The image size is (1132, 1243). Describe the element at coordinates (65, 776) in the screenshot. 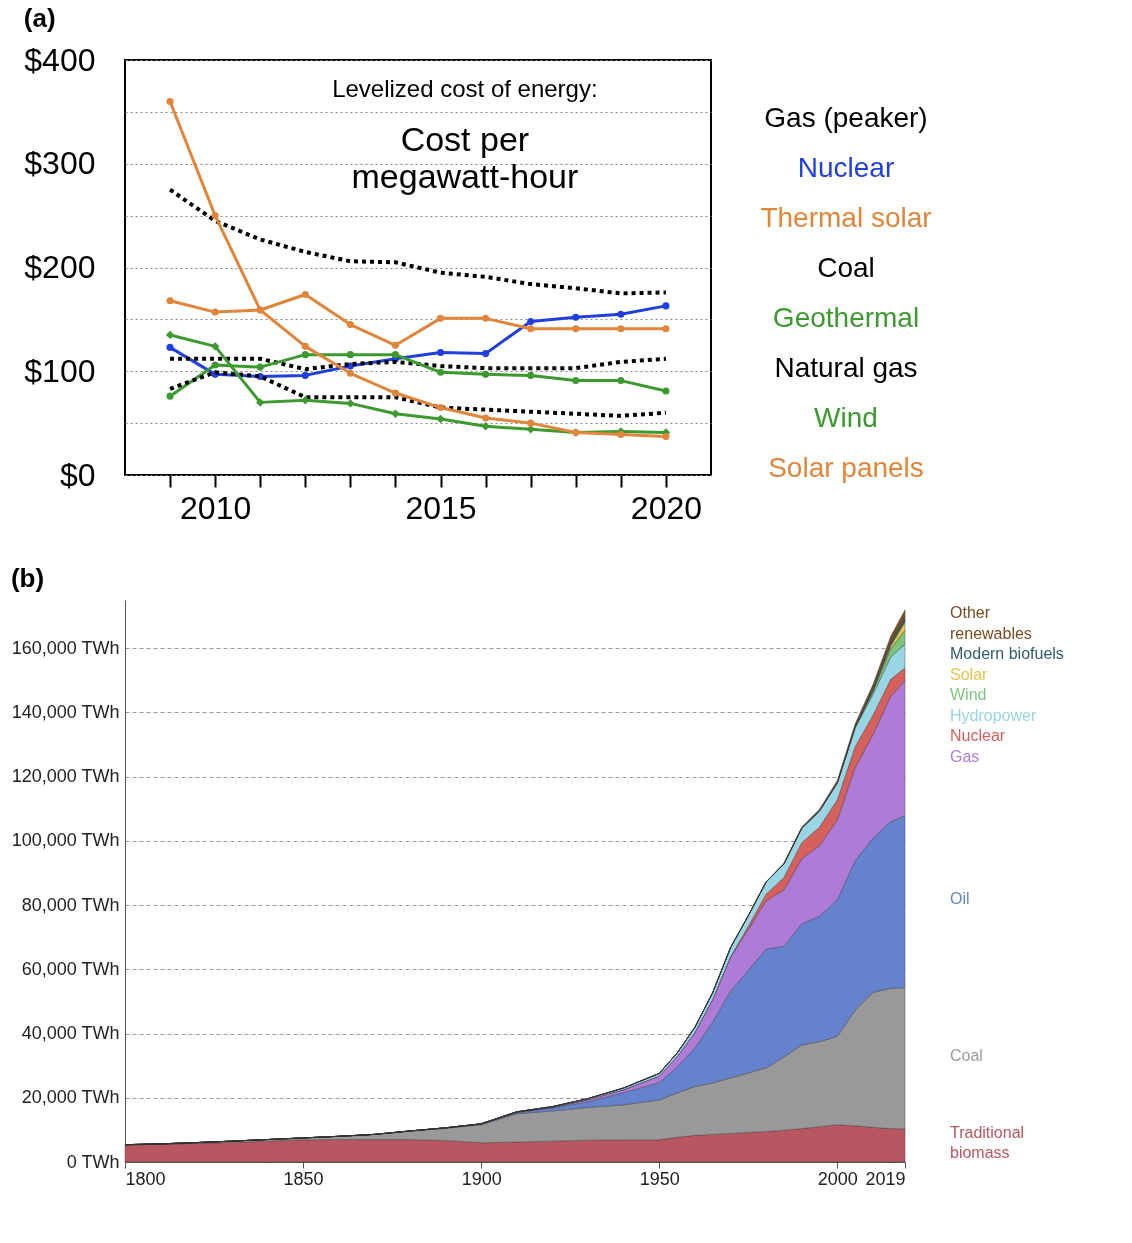

I see `y-tick-label: 120,000 TWh` at that location.